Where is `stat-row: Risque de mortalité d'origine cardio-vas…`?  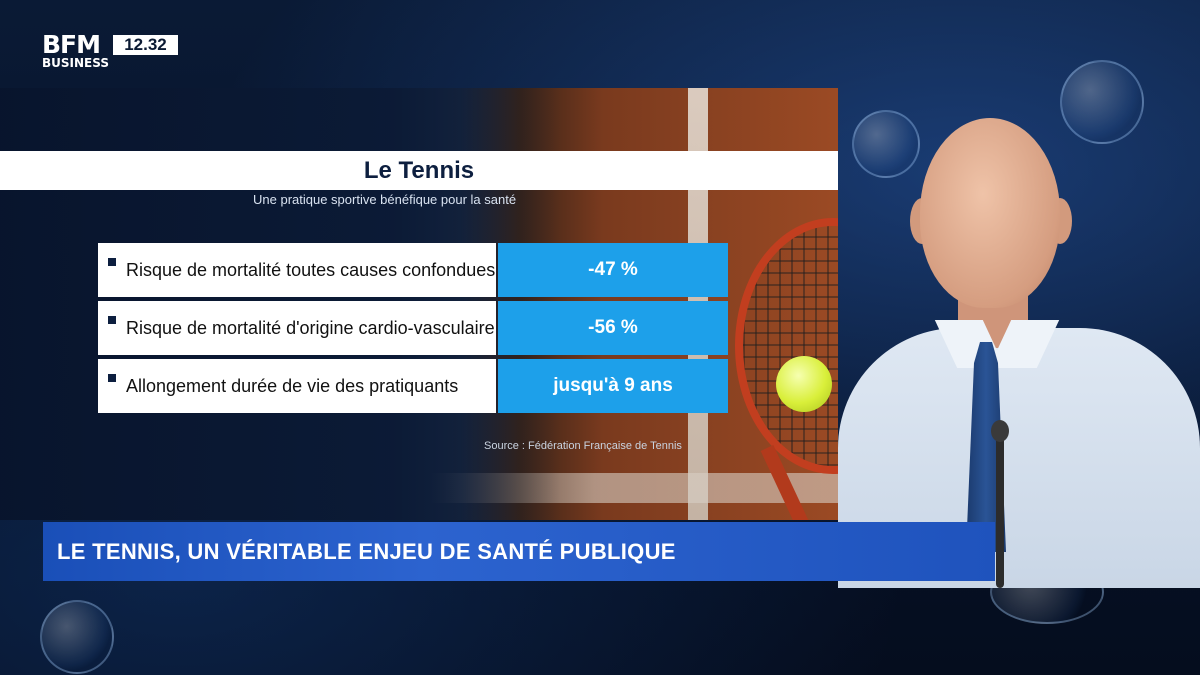 stat-row: Risque de mortalité d'origine cardio-vas… is located at coordinates (413, 328).